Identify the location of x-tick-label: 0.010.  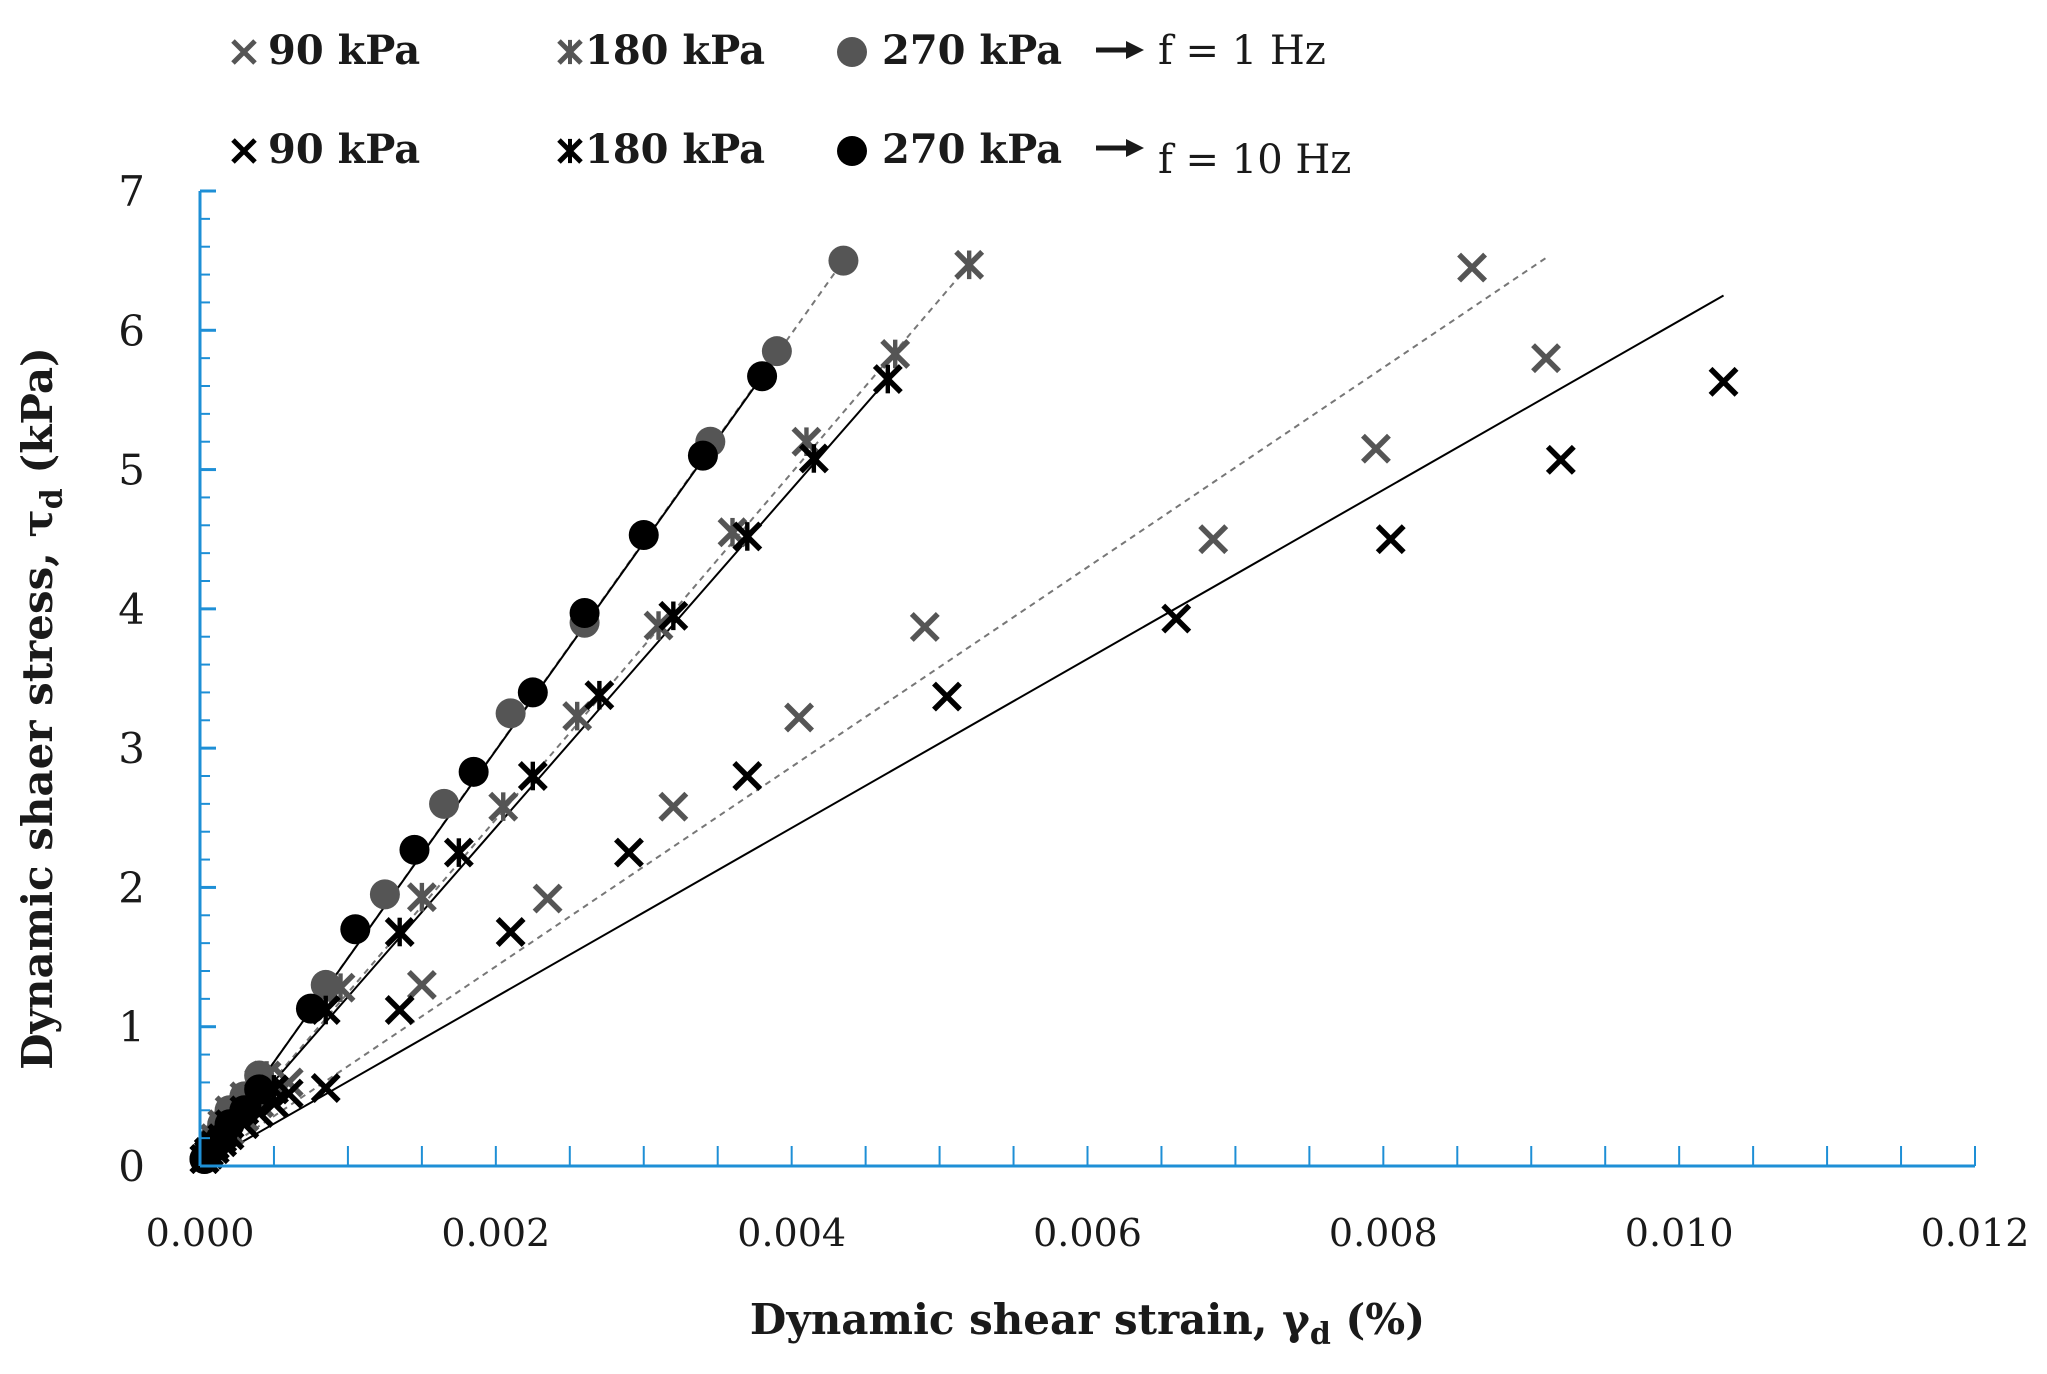
(1679, 1233).